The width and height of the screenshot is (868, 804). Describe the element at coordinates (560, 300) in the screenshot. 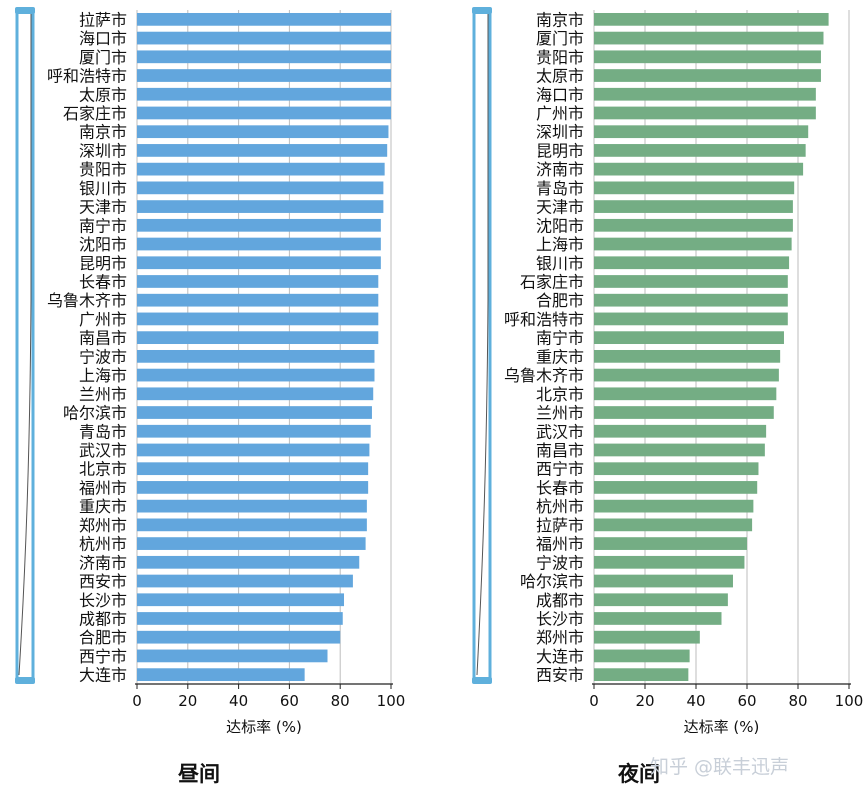

I see `category-label-15: 合肥市` at that location.